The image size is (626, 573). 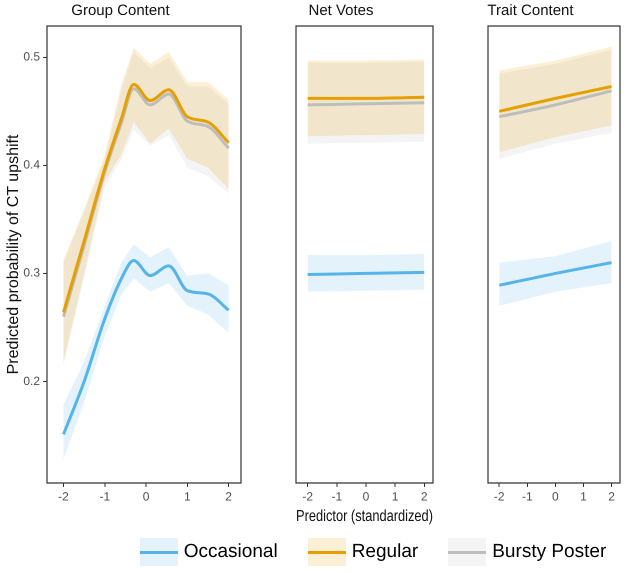 I want to click on line-series, so click(x=146, y=347).